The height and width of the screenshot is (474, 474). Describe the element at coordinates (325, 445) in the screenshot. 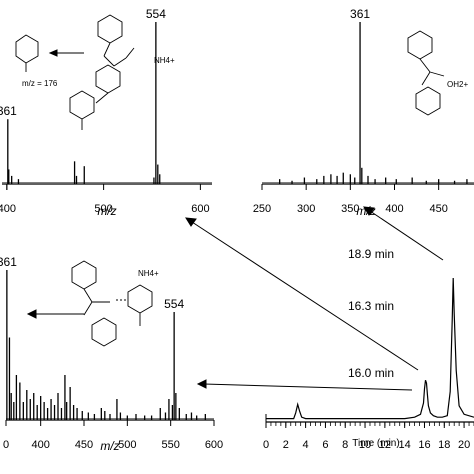

I see `x-tick-label: 6` at that location.